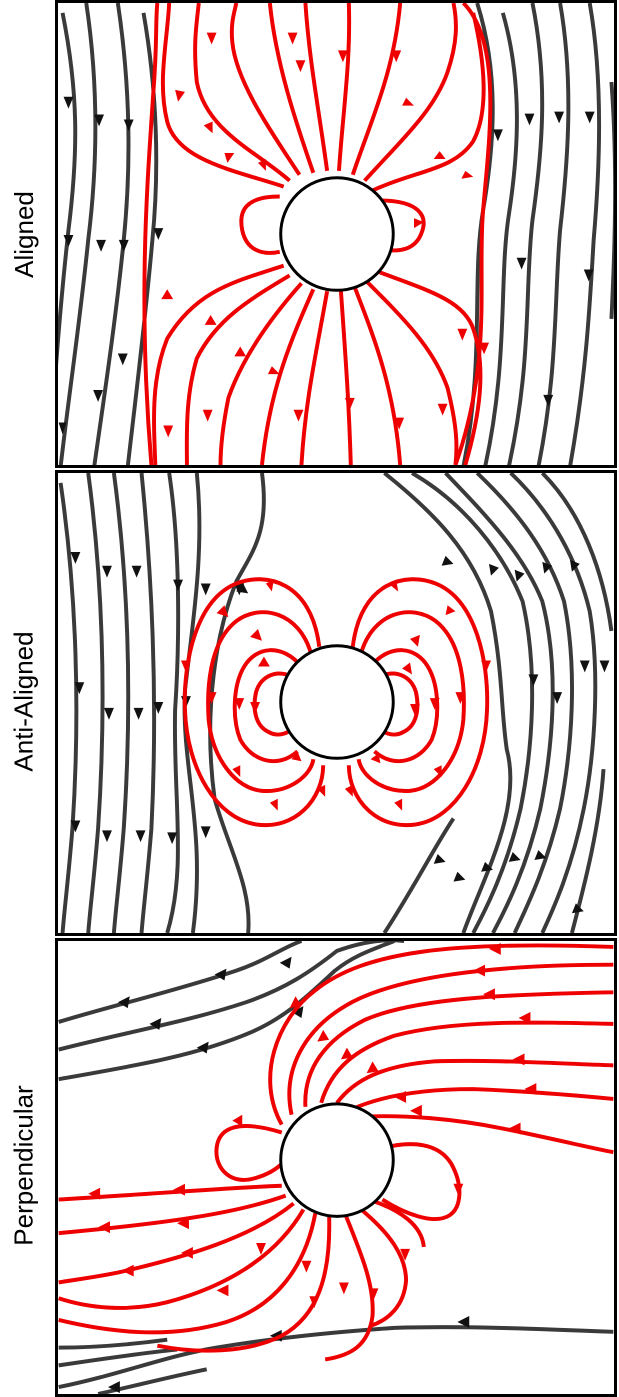  I want to click on planet-icon, so click(337, 1160).